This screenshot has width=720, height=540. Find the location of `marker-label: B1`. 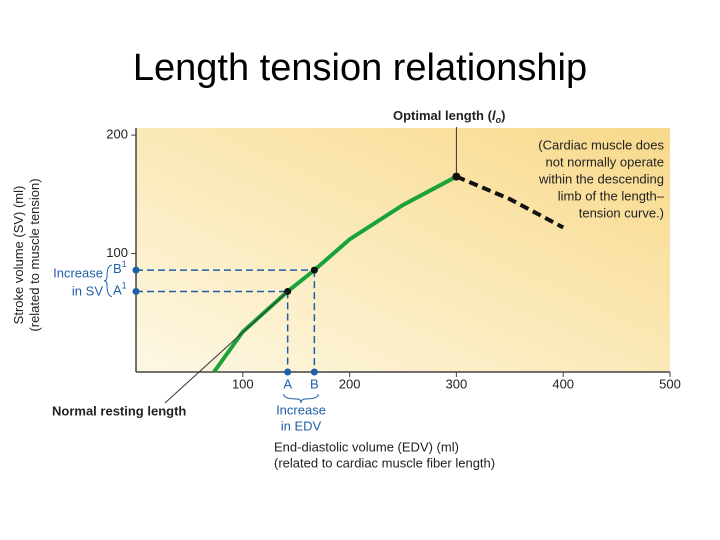

marker-label: B1 is located at coordinates (120, 268).